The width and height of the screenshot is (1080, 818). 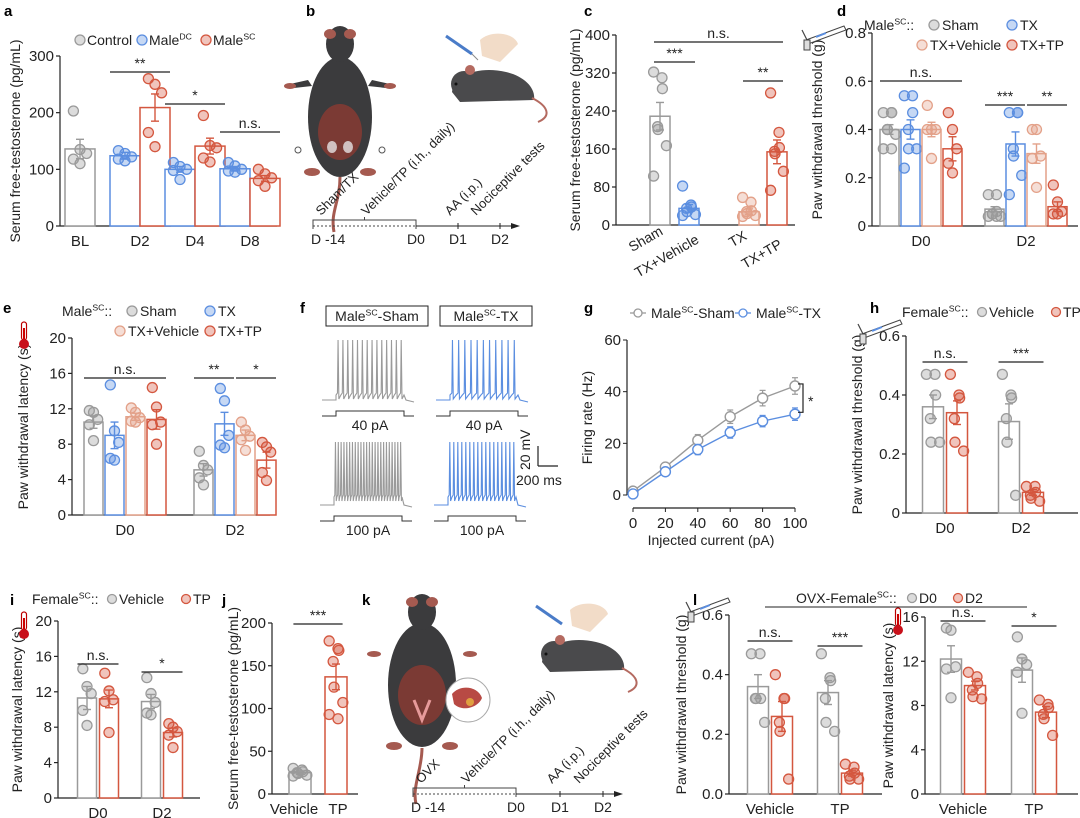 What do you see at coordinates (428, 807) in the screenshot?
I see `timeline-tick-label: D -14` at bounding box center [428, 807].